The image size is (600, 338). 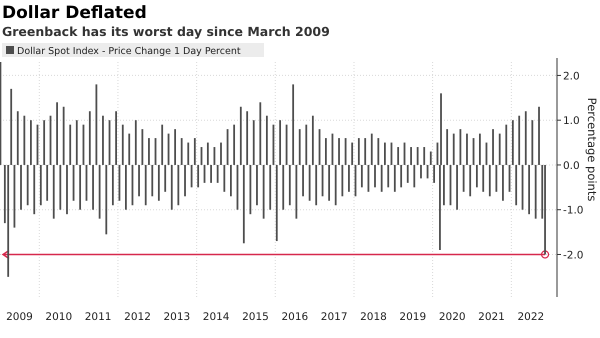 I want to click on x-tick-label: 2009, so click(x=19, y=317).